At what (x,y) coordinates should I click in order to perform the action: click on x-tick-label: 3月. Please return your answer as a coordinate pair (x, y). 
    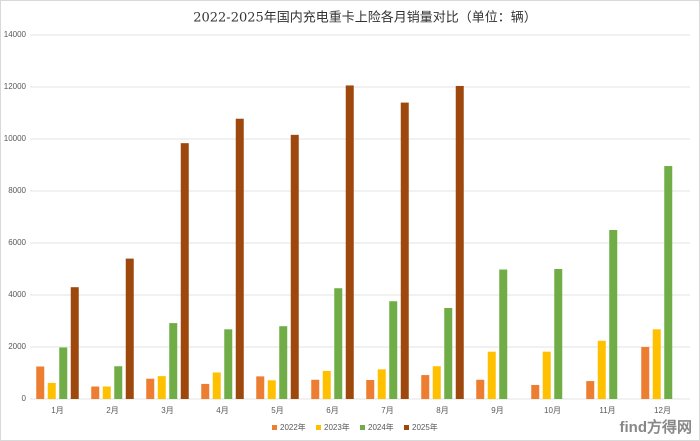
    Looking at the image, I should click on (167, 410).